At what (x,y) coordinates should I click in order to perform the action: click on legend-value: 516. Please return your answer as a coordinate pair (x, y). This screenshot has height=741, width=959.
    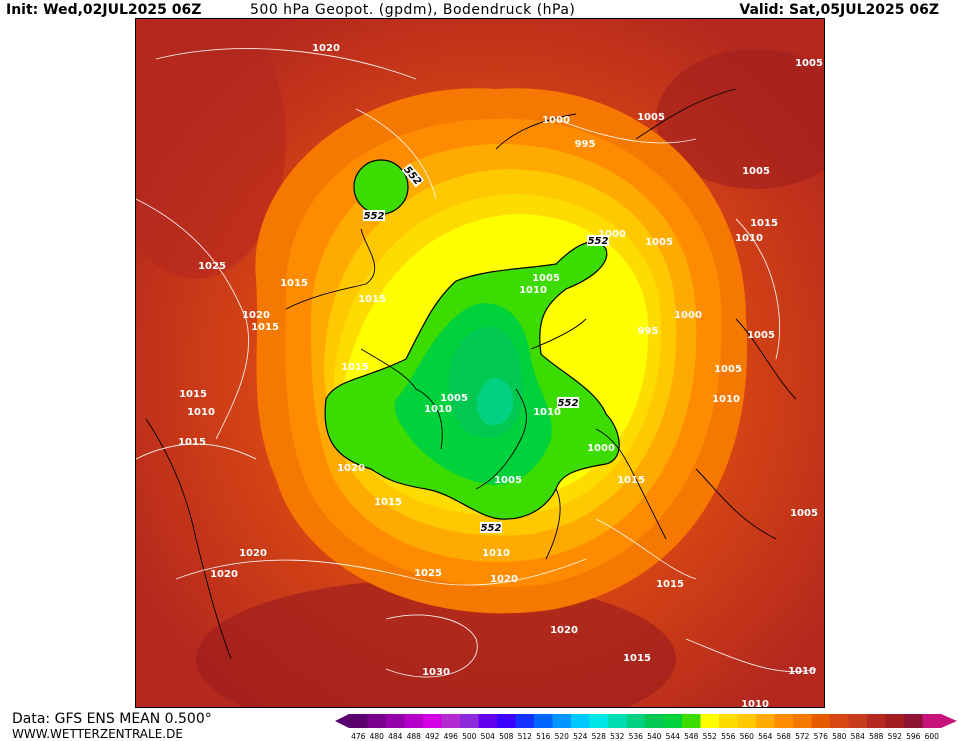
    Looking at the image, I should click on (543, 736).